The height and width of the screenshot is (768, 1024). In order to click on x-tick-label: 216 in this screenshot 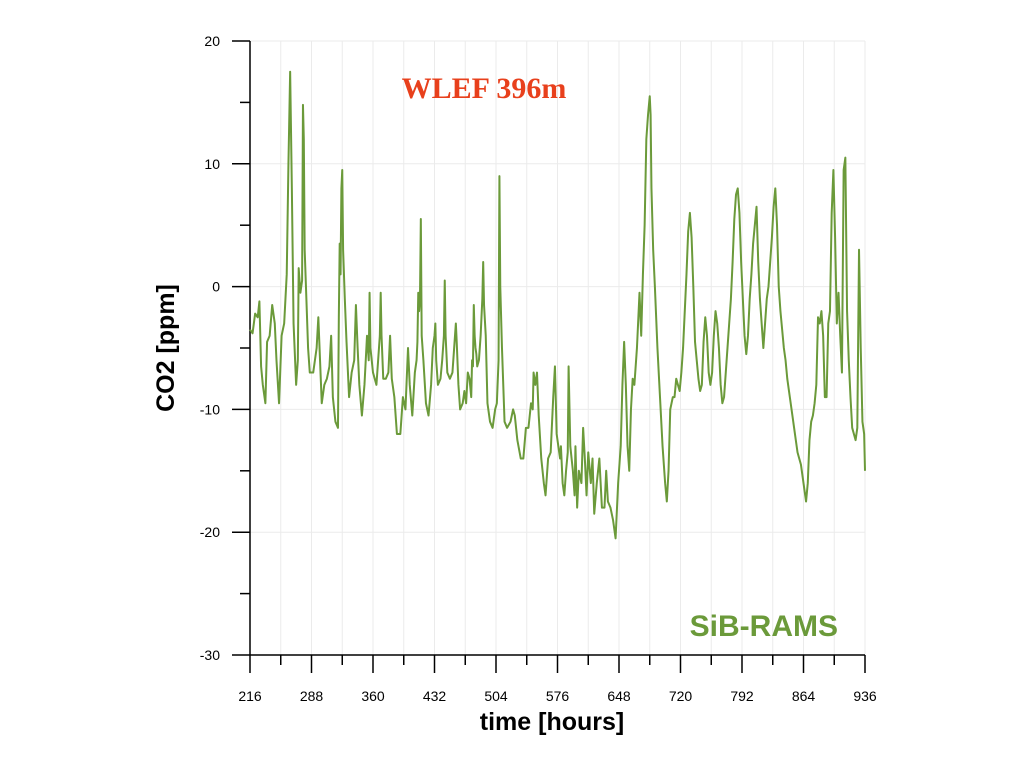, I will do `click(250, 696)`.